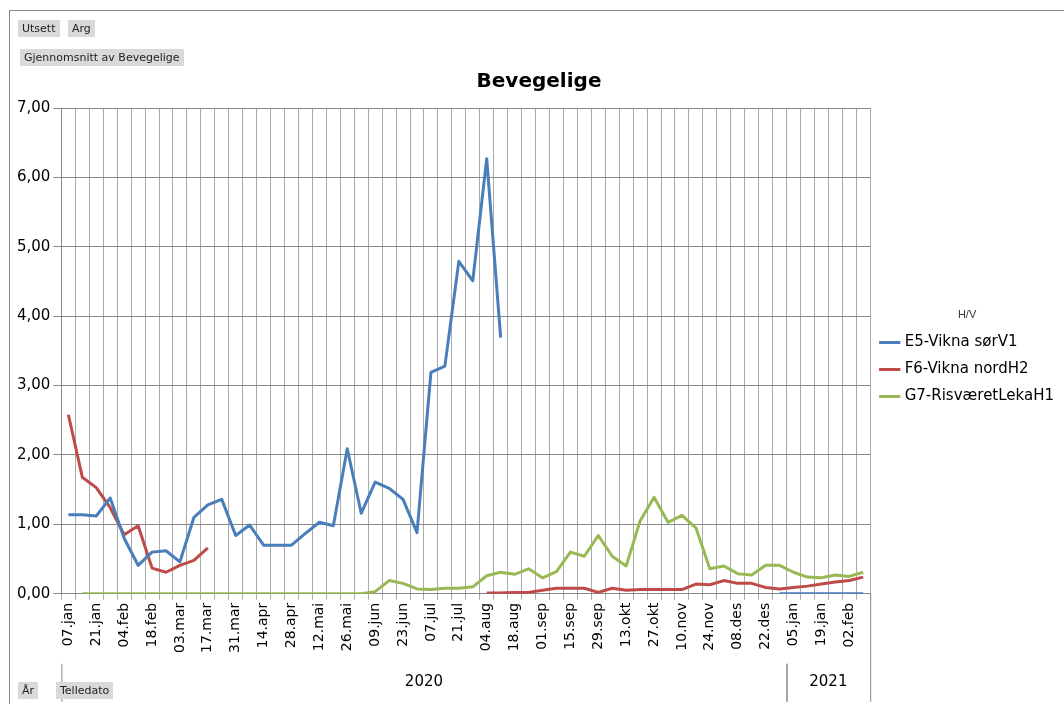 This screenshot has height=704, width=1064. What do you see at coordinates (262, 625) in the screenshot?
I see `x-tick-label: 14.apr` at bounding box center [262, 625].